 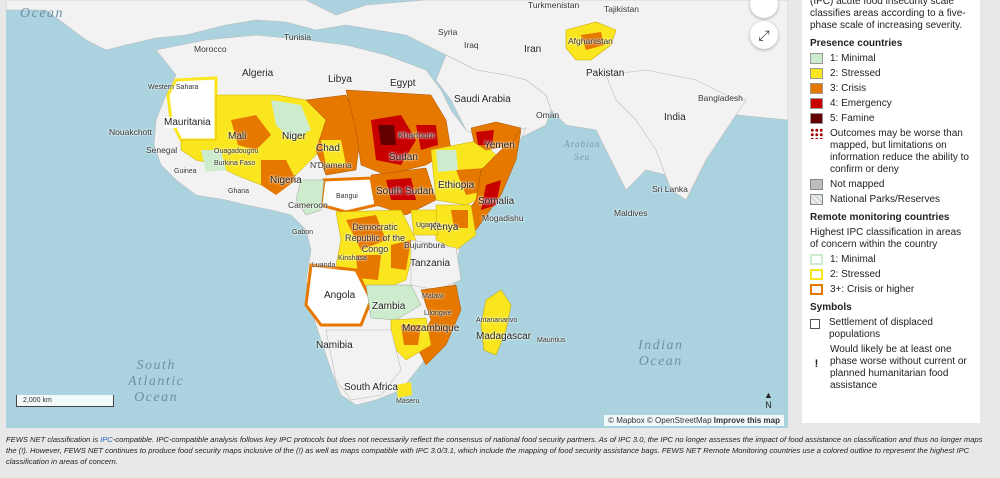 I want to click on place-maseru: Maseru, so click(x=408, y=401).